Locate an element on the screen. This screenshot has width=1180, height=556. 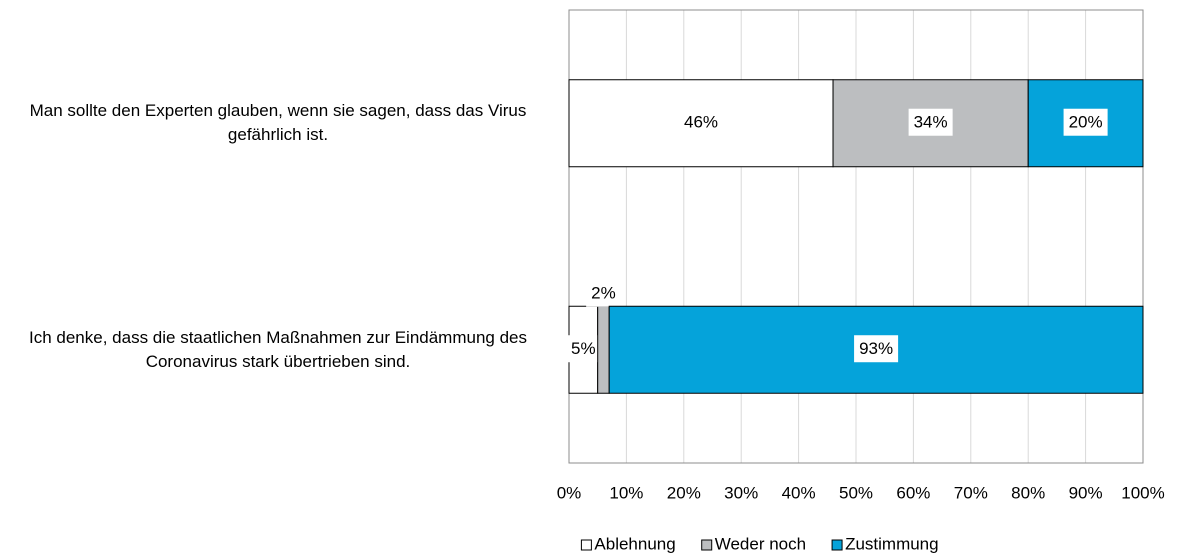
x-tick-label: 0% is located at coordinates (569, 492).